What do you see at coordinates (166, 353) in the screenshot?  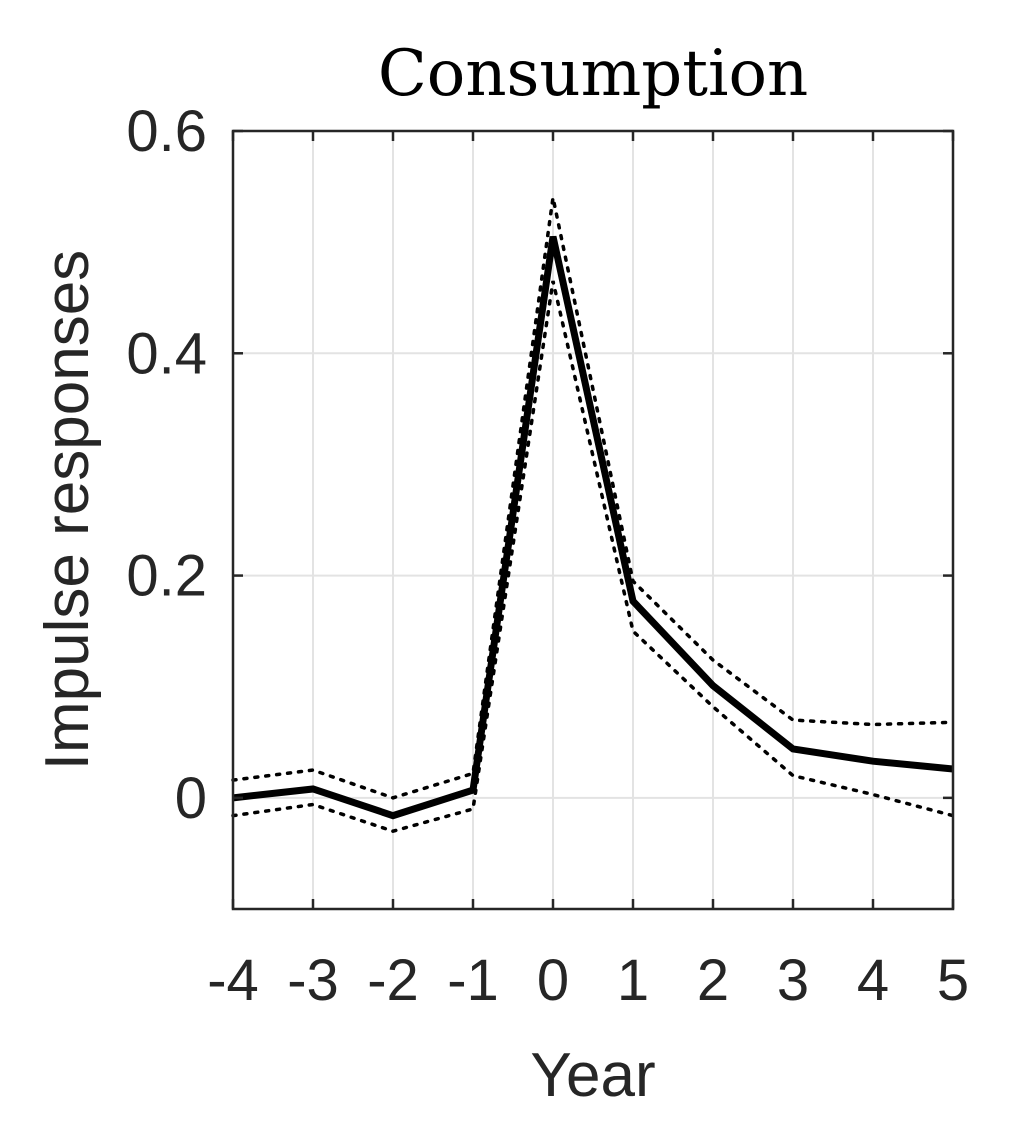 I see `y-tick-label: 0.4` at bounding box center [166, 353].